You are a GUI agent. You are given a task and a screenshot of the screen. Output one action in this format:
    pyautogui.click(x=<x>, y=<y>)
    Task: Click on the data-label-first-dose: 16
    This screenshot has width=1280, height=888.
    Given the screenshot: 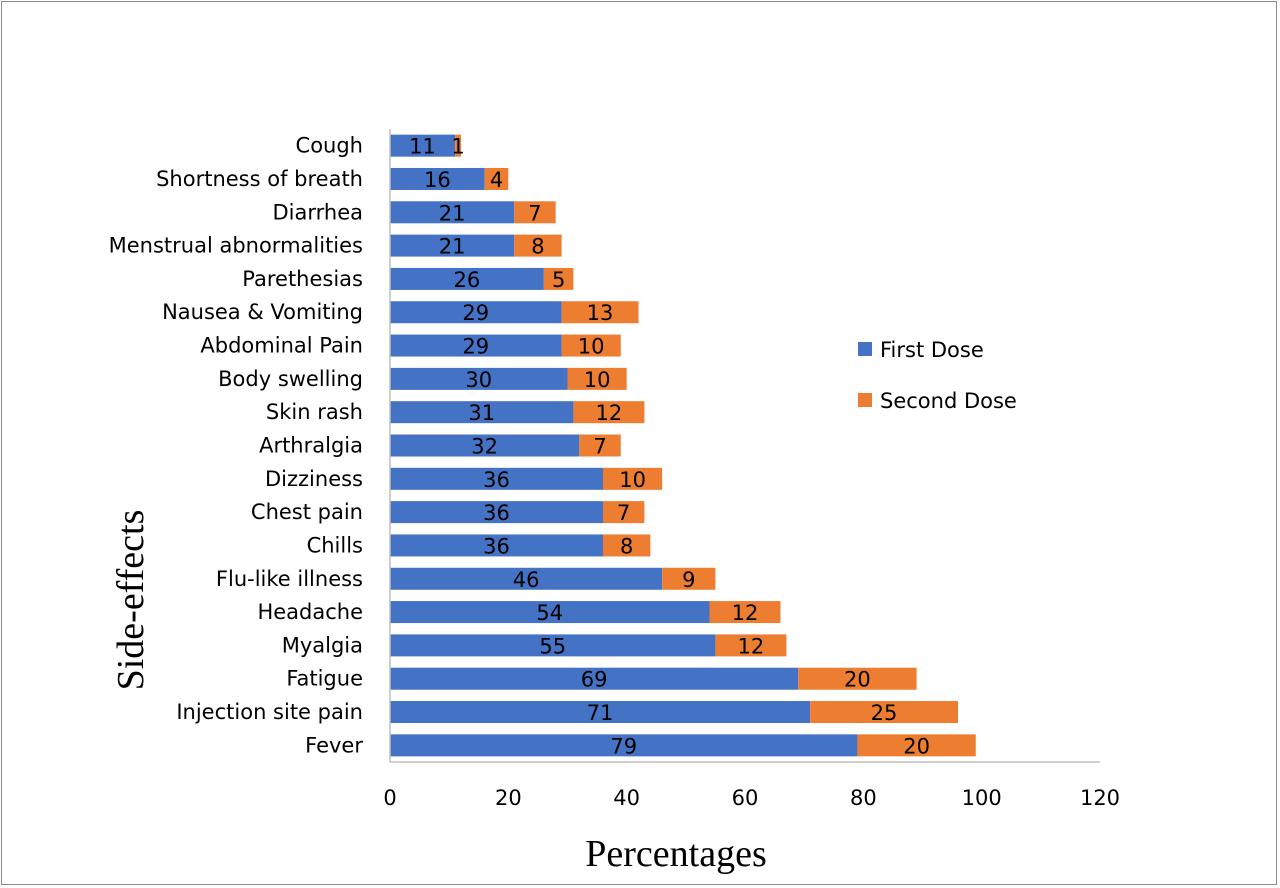 What is the action you would take?
    pyautogui.click(x=437, y=180)
    